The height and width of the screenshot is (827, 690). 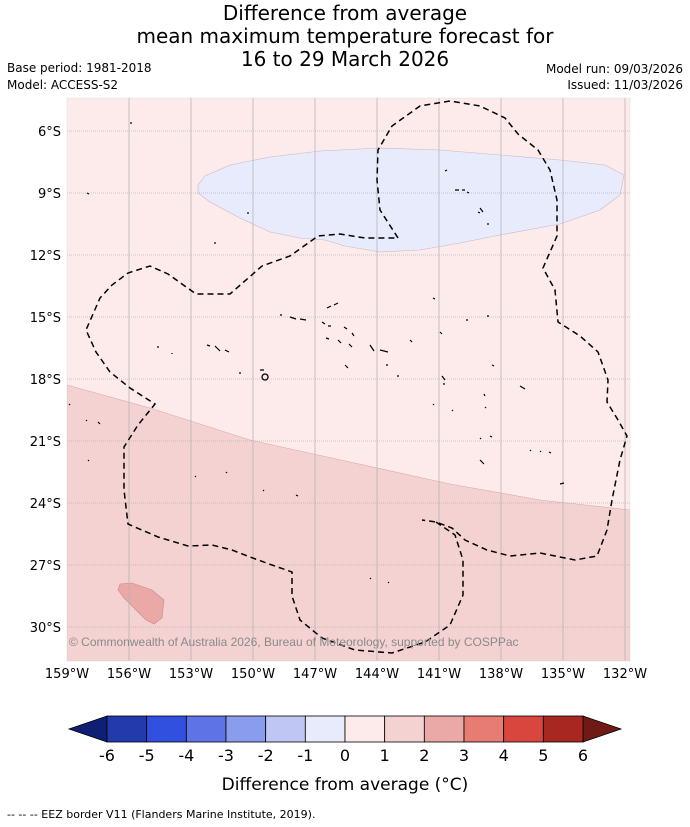 What do you see at coordinates (563, 674) in the screenshot?
I see `lon-label: 135°W` at bounding box center [563, 674].